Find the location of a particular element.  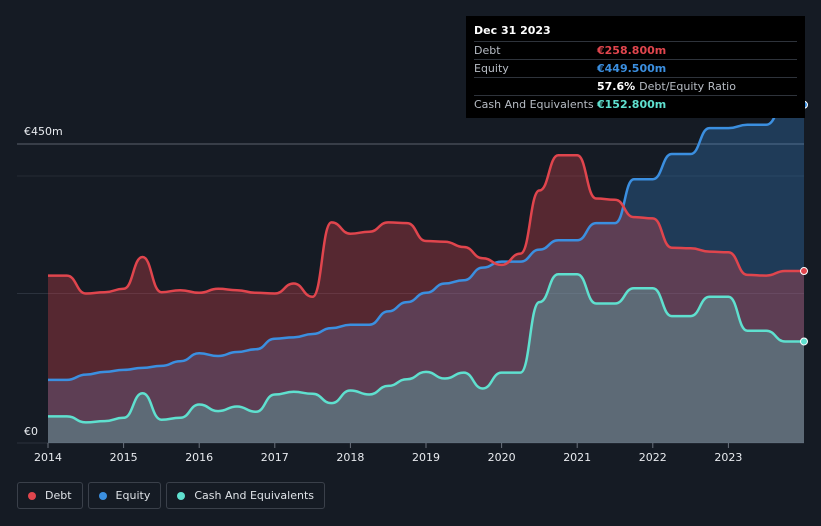

tooltip-cash-value: €152.800m is located at coordinates (632, 104).